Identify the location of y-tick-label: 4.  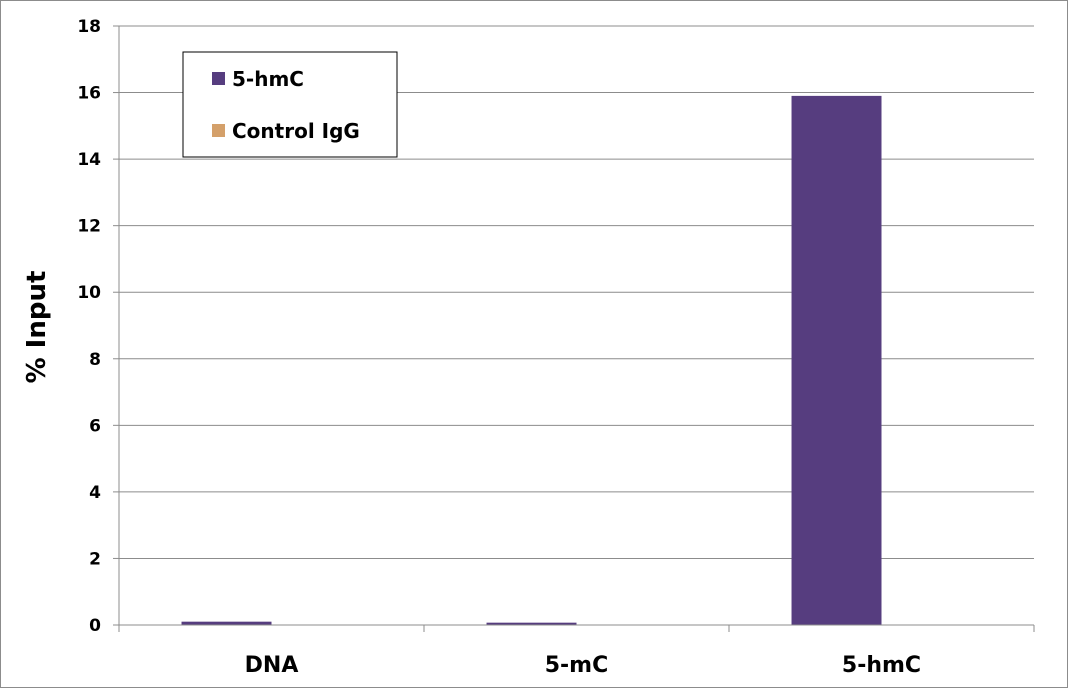
(95, 493).